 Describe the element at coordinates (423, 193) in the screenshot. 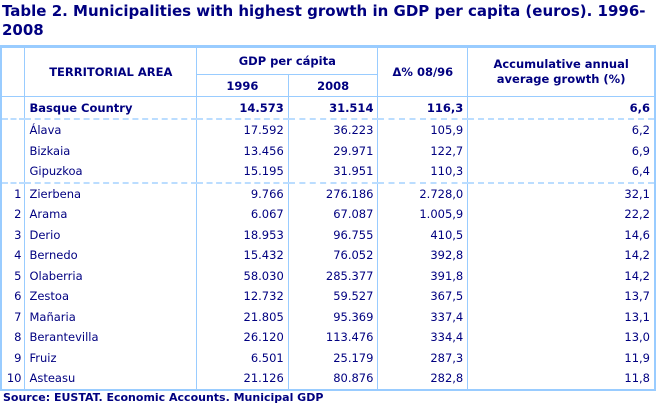

I see `delta-cell: 2.728,0` at that location.